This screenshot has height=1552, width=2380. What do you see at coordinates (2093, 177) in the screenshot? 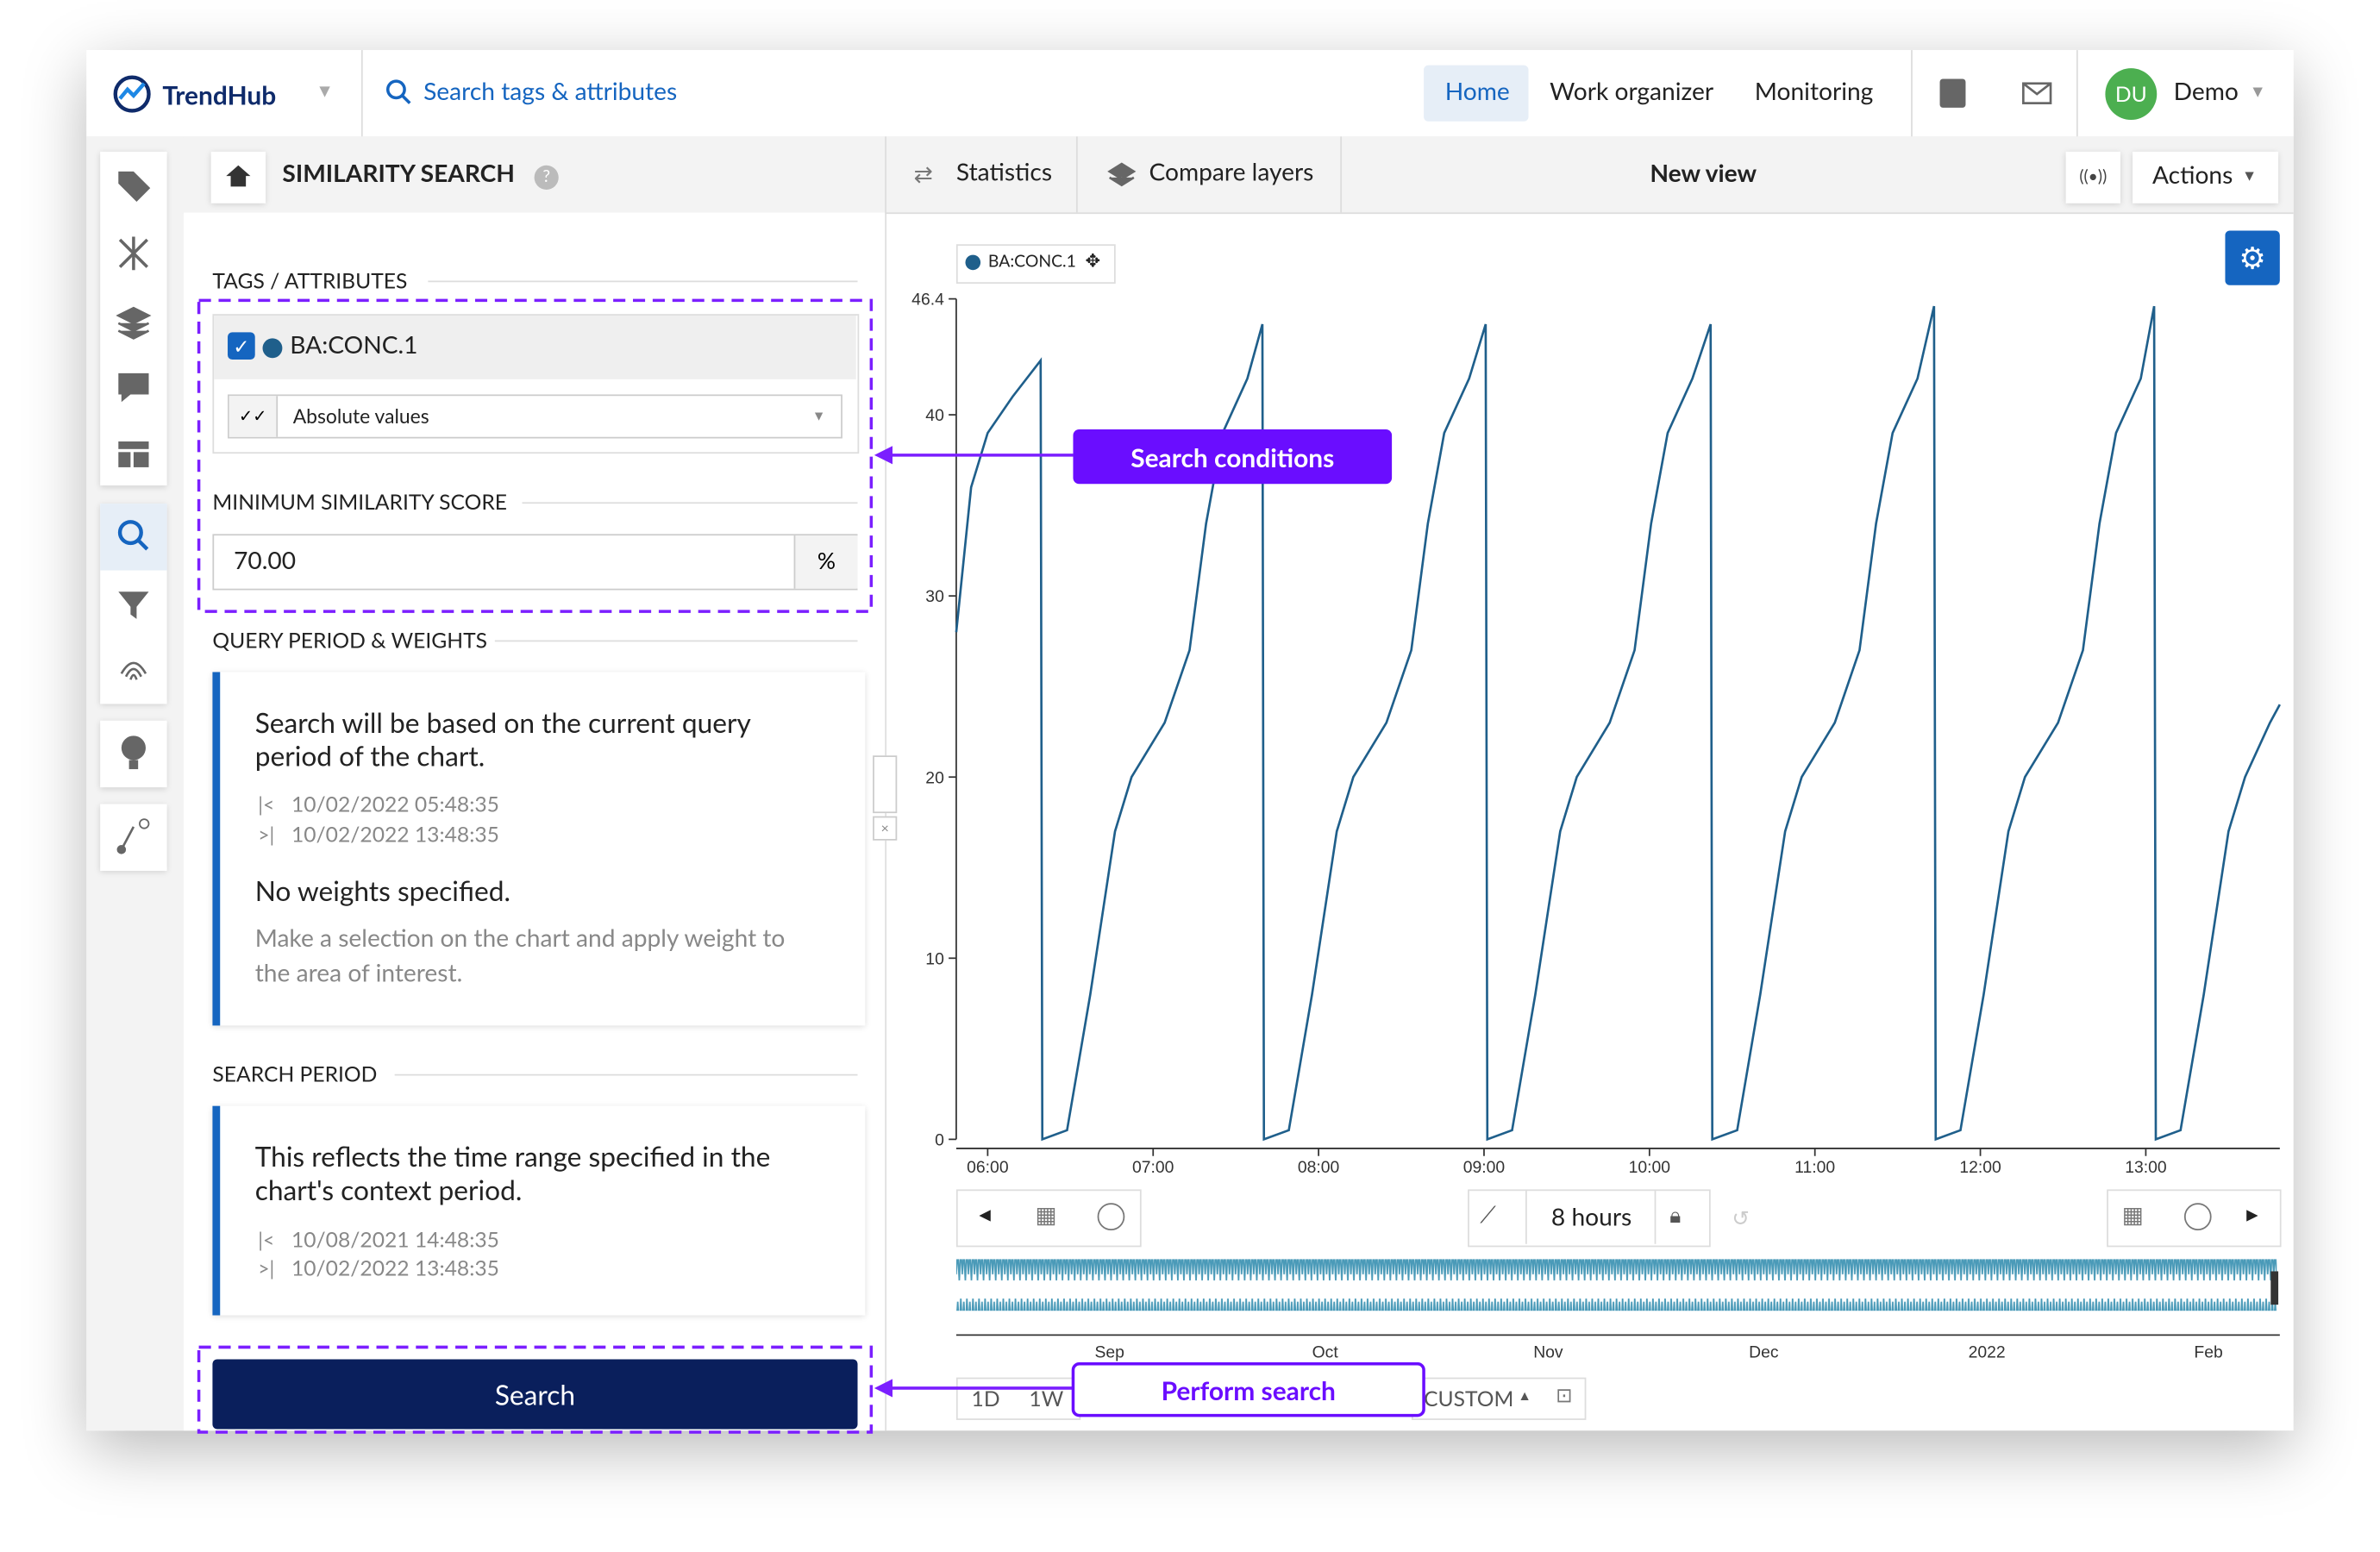
I see `live-button: ((•))` at bounding box center [2093, 177].